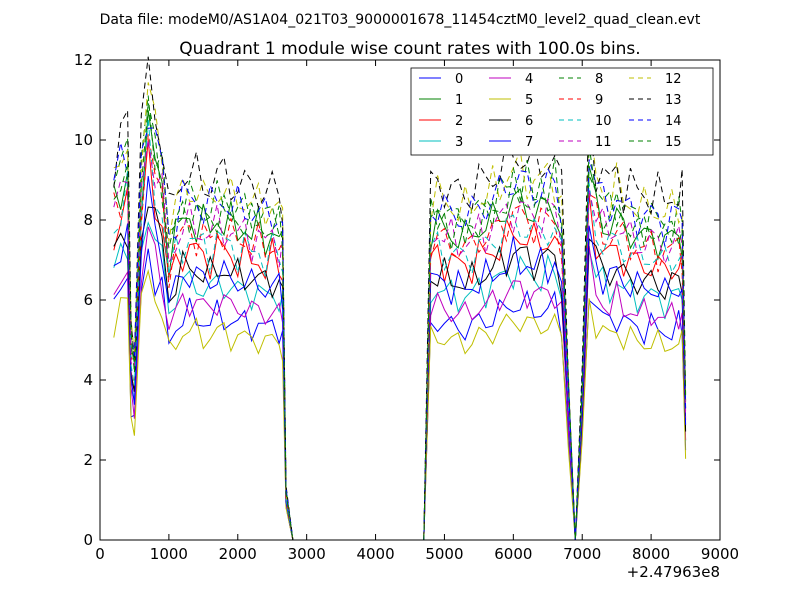  What do you see at coordinates (88, 220) in the screenshot?
I see `y-tick-label: 8` at bounding box center [88, 220].